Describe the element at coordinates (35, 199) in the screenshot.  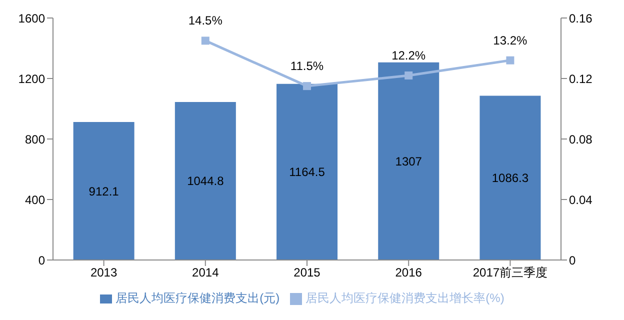
I see `y-tick-label: 400` at that location.